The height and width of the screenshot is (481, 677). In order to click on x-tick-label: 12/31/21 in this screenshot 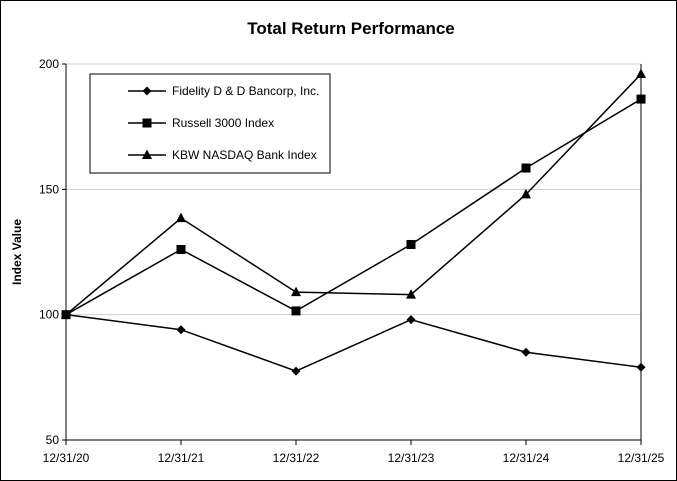, I will do `click(181, 458)`.